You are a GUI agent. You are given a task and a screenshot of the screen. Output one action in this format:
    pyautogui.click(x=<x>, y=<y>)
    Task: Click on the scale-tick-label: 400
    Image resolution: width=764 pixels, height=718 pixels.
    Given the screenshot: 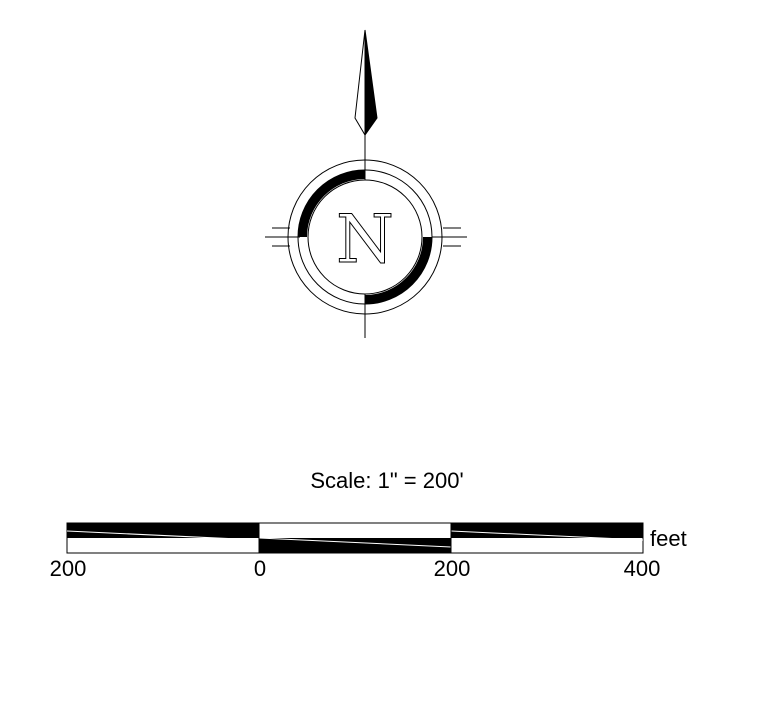 What is the action you would take?
    pyautogui.click(x=642, y=568)
    